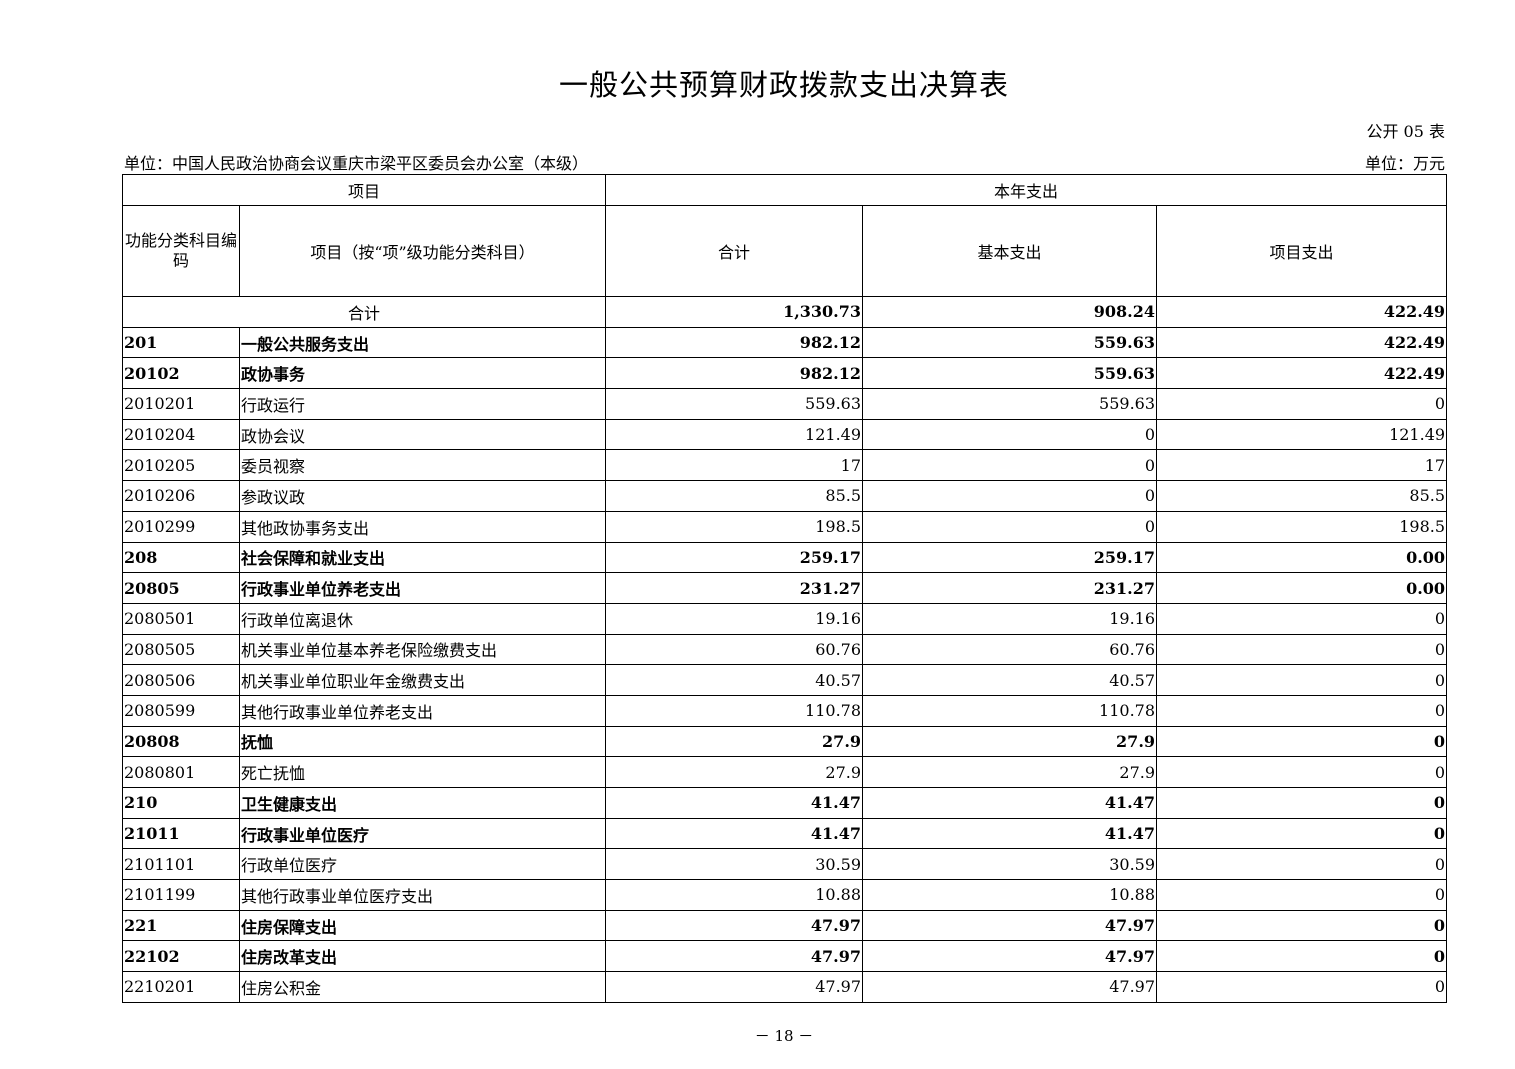 This screenshot has height=1069, width=1515. I want to click on cell-code: 2010205, so click(181, 465).